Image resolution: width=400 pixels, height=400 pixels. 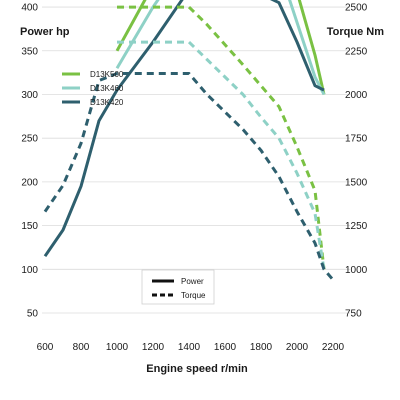 I want to click on right-tick-label: 2250, so click(x=356, y=51).